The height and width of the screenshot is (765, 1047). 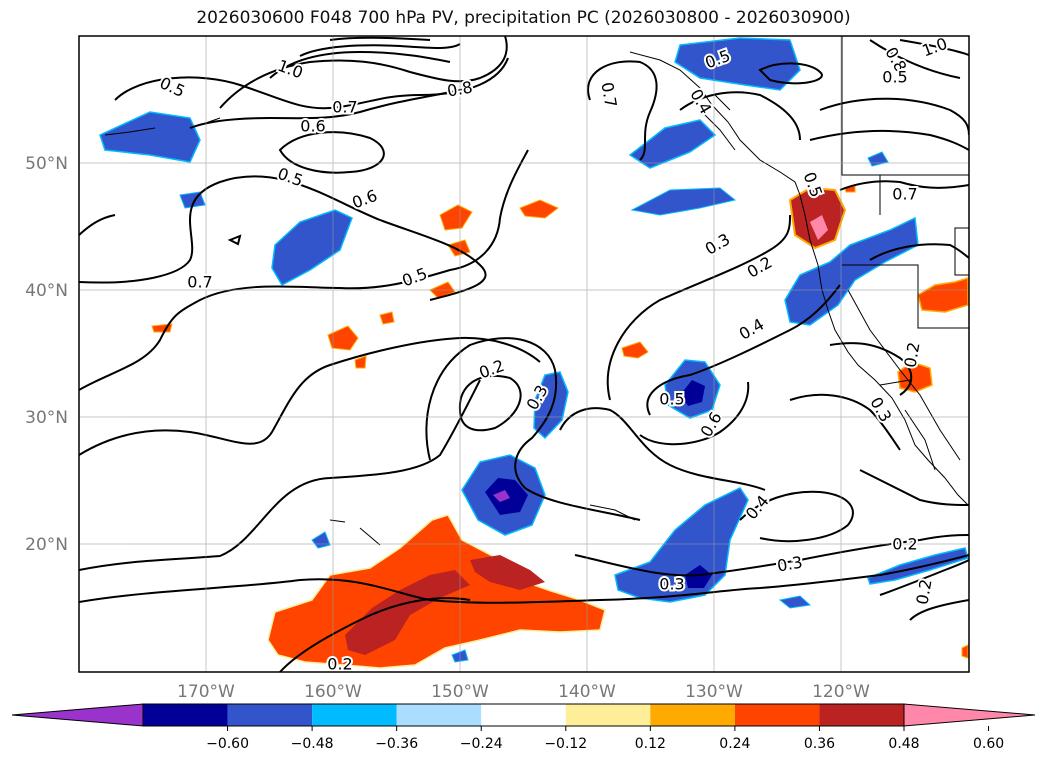 I want to click on contour-label: 0.6, so click(x=312, y=126).